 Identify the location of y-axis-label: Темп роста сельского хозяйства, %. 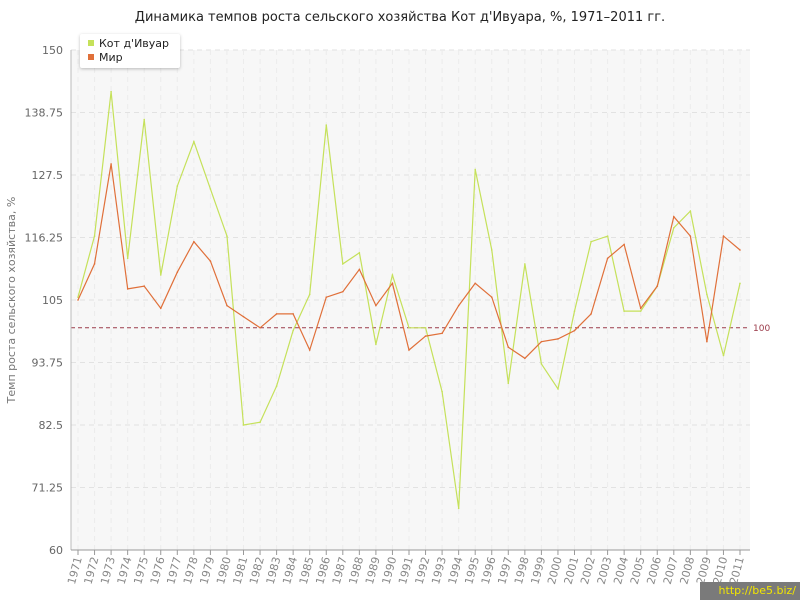
(11, 301).